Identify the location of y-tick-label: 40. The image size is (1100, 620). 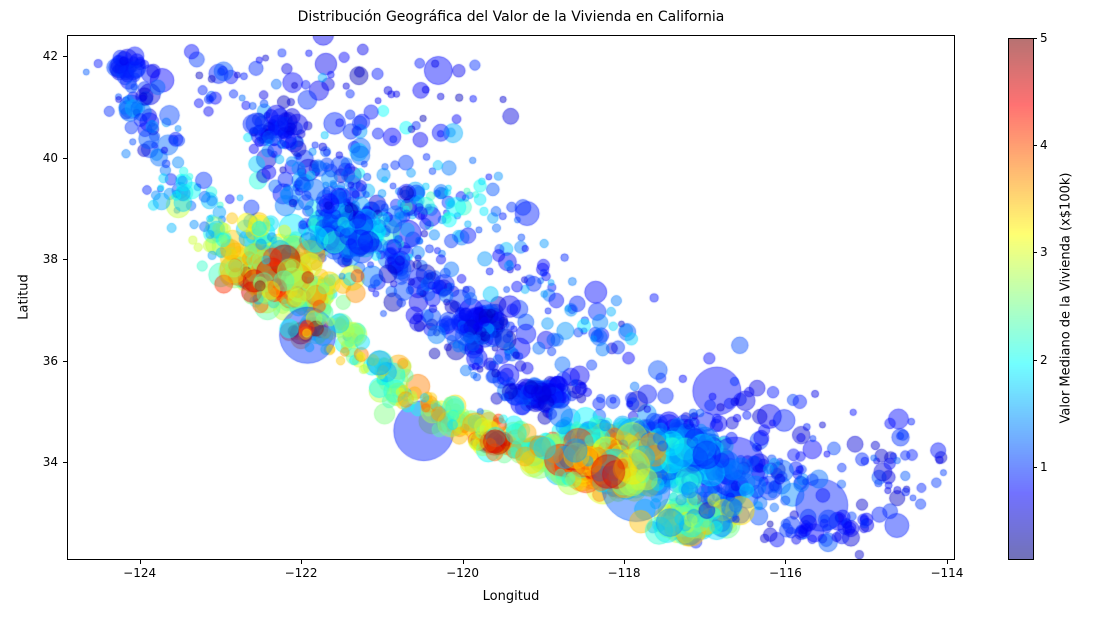
(50, 157).